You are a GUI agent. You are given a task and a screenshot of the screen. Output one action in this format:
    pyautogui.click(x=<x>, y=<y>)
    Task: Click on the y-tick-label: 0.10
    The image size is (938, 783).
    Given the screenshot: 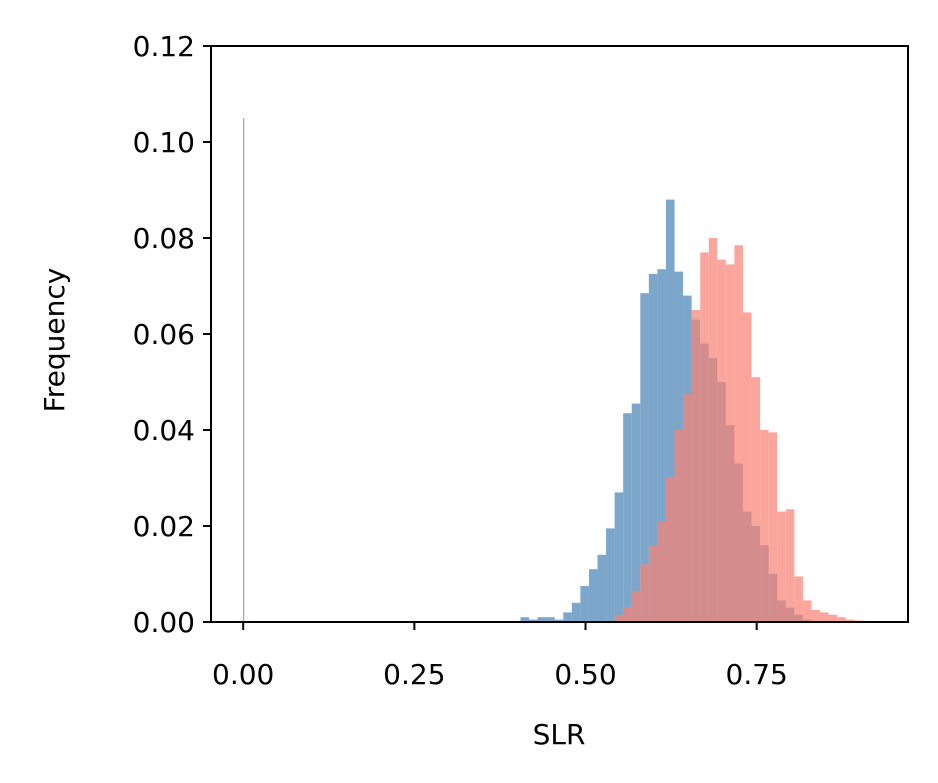 What is the action you would take?
    pyautogui.click(x=164, y=142)
    